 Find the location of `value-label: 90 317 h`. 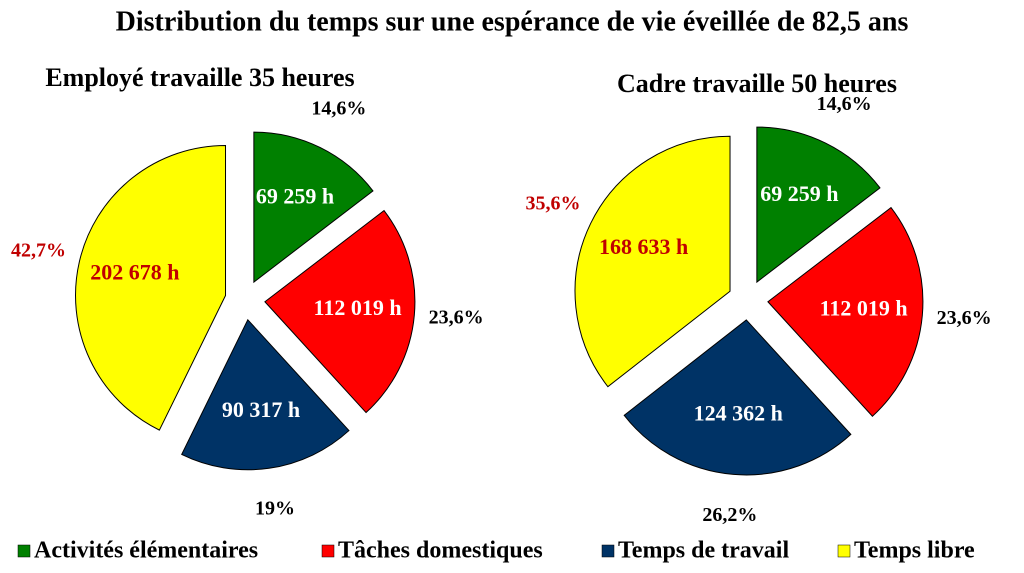

value-label: 90 317 h is located at coordinates (261, 409).